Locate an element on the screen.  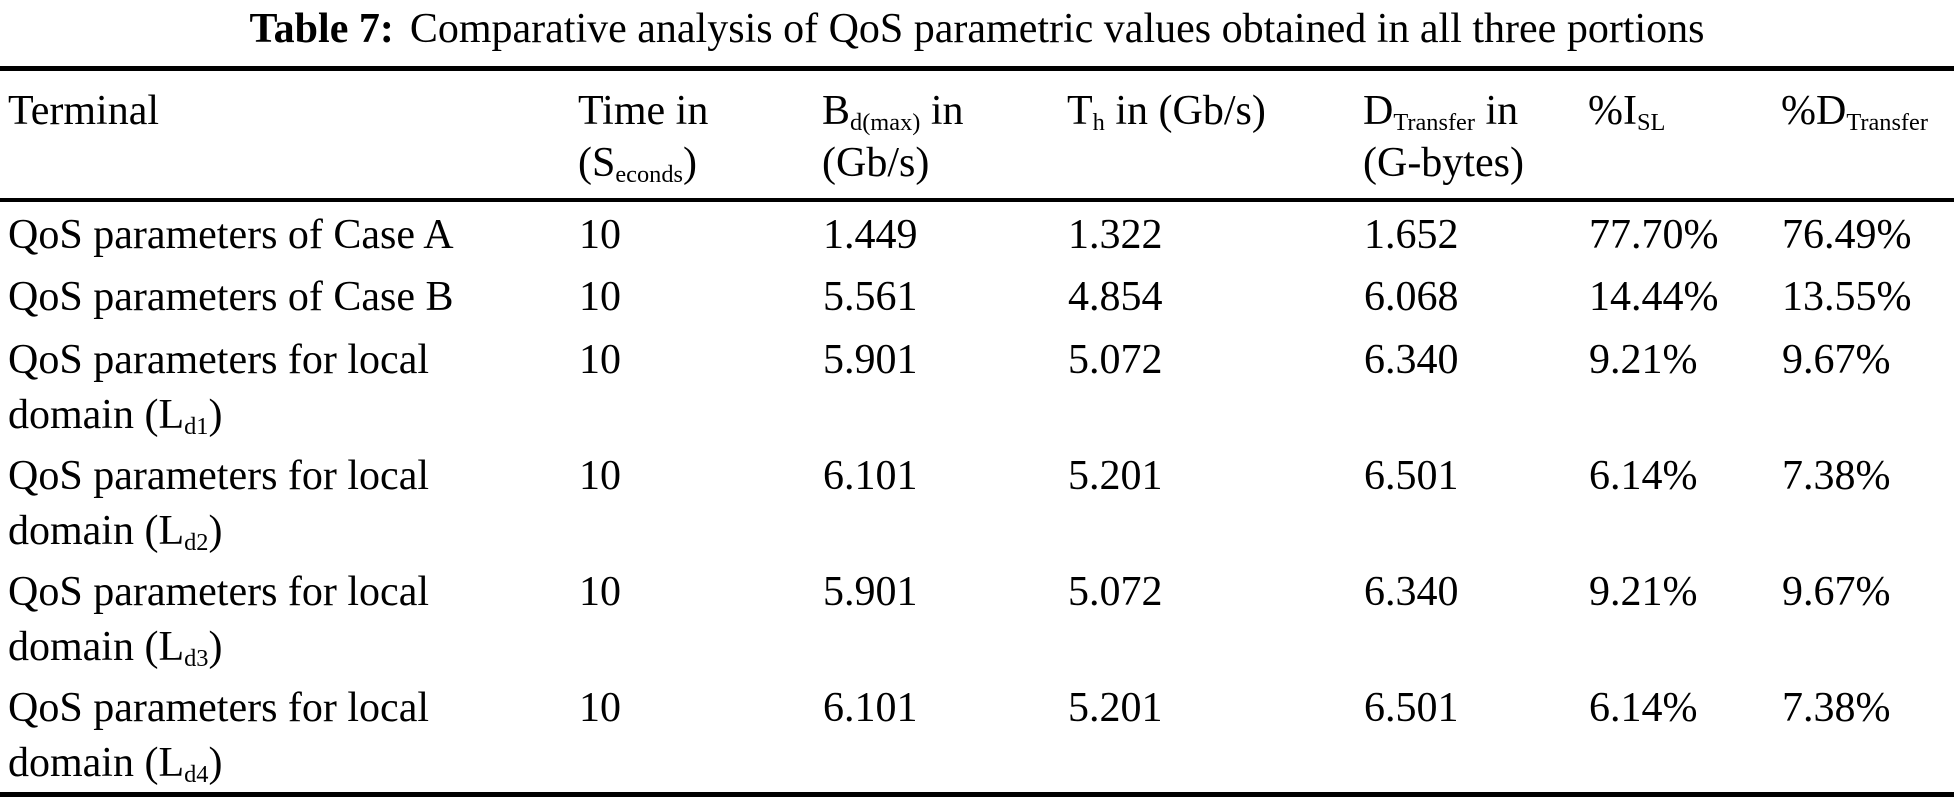
col-header-th-line1: Th in (Gb/s) is located at coordinates (1215, 112).